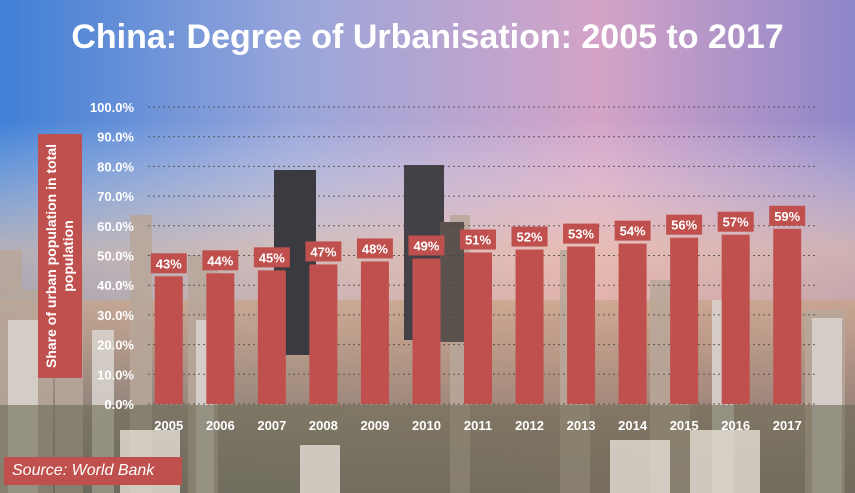 The width and height of the screenshot is (855, 493). I want to click on y-tick-label: 40.0%, so click(115, 285).